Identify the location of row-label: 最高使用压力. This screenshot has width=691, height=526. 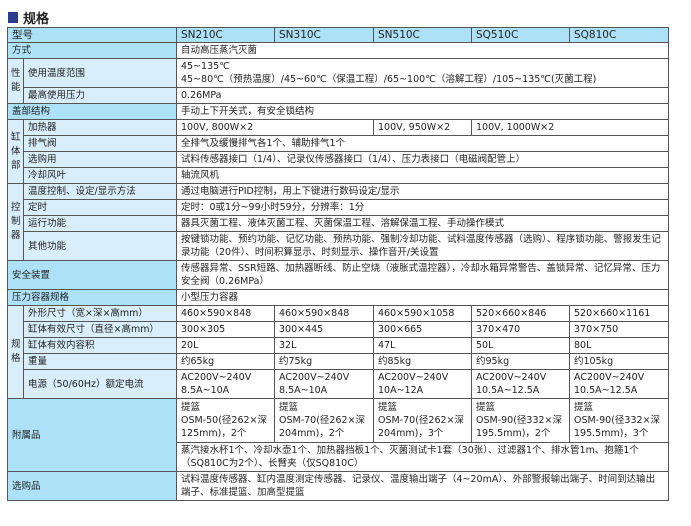
(100, 95).